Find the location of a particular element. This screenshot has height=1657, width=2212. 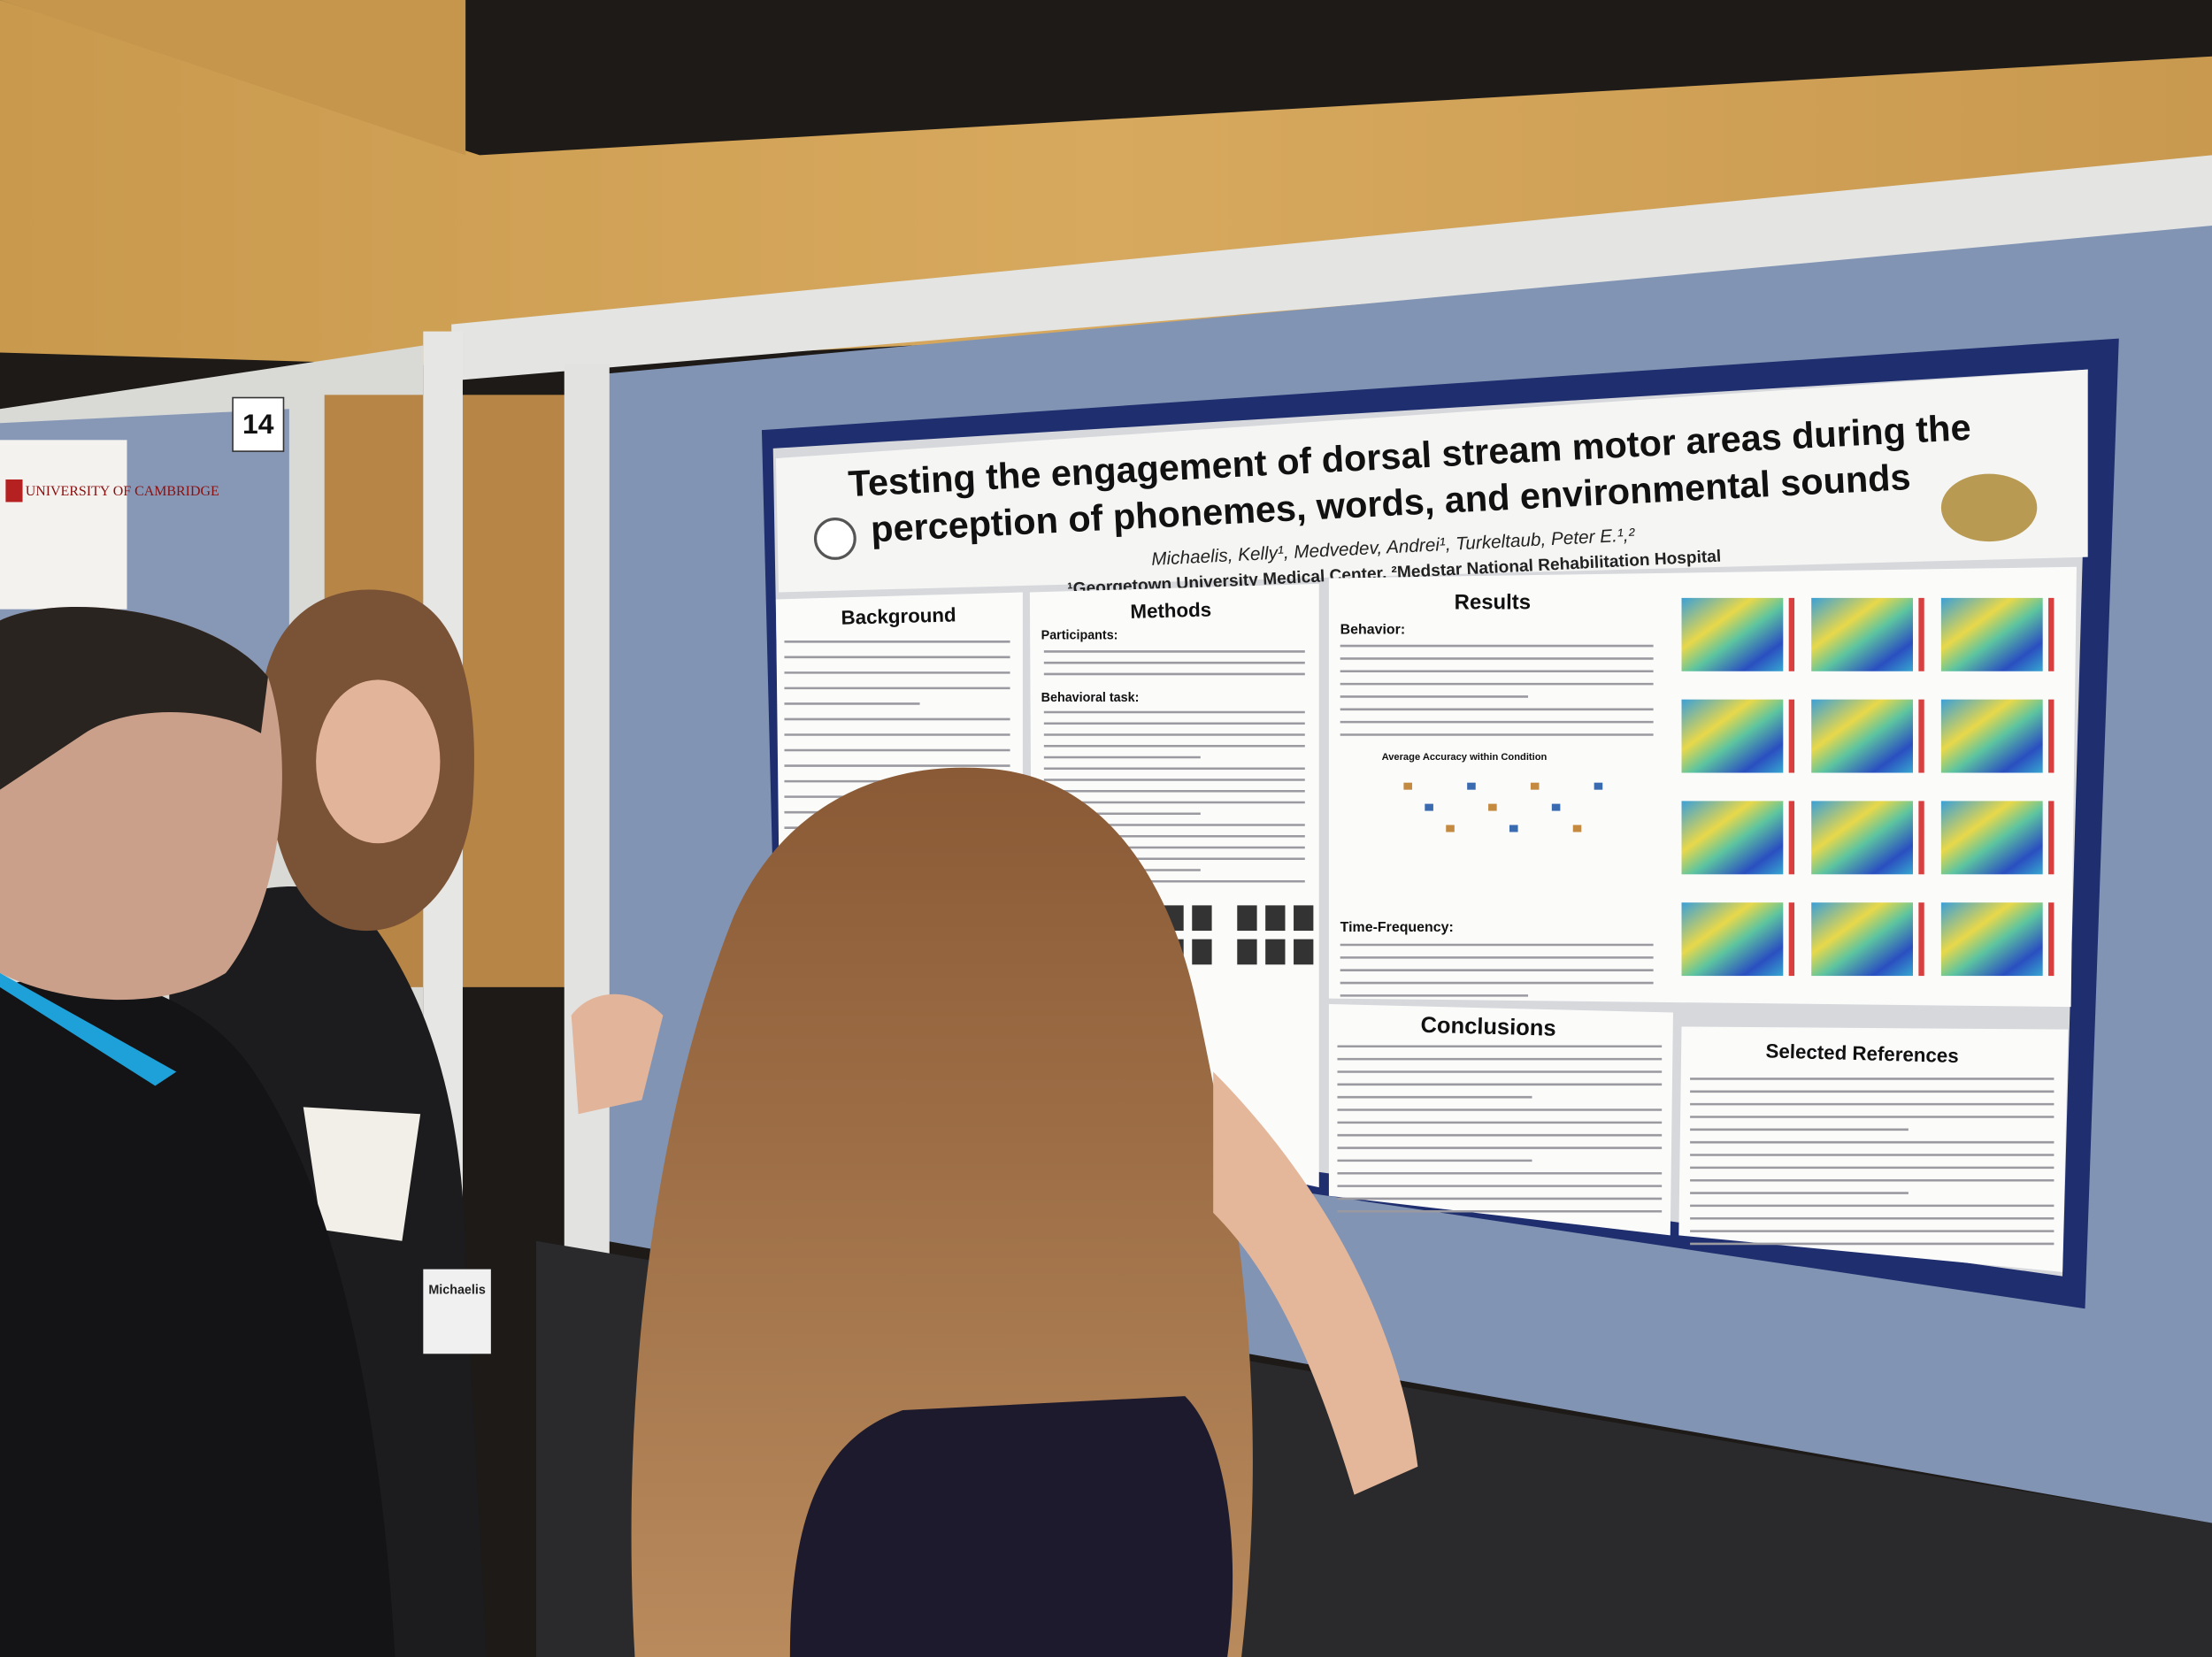

subheading: Time-Frequency: is located at coordinates (1397, 928).